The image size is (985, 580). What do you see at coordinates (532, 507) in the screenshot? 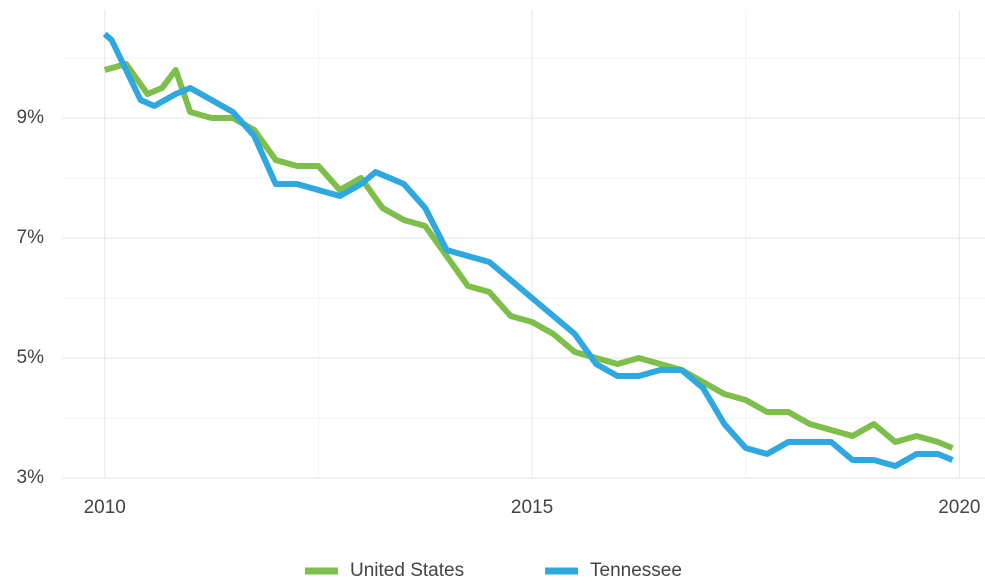
I see `x-tick-label: 2015` at bounding box center [532, 507].